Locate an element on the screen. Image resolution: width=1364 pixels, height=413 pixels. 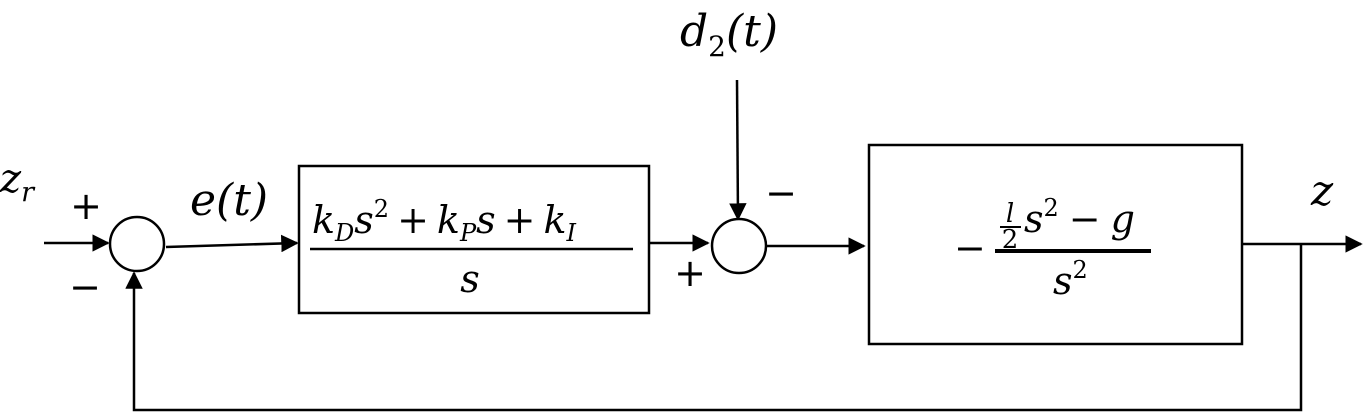
controller-block is located at coordinates (474, 239).